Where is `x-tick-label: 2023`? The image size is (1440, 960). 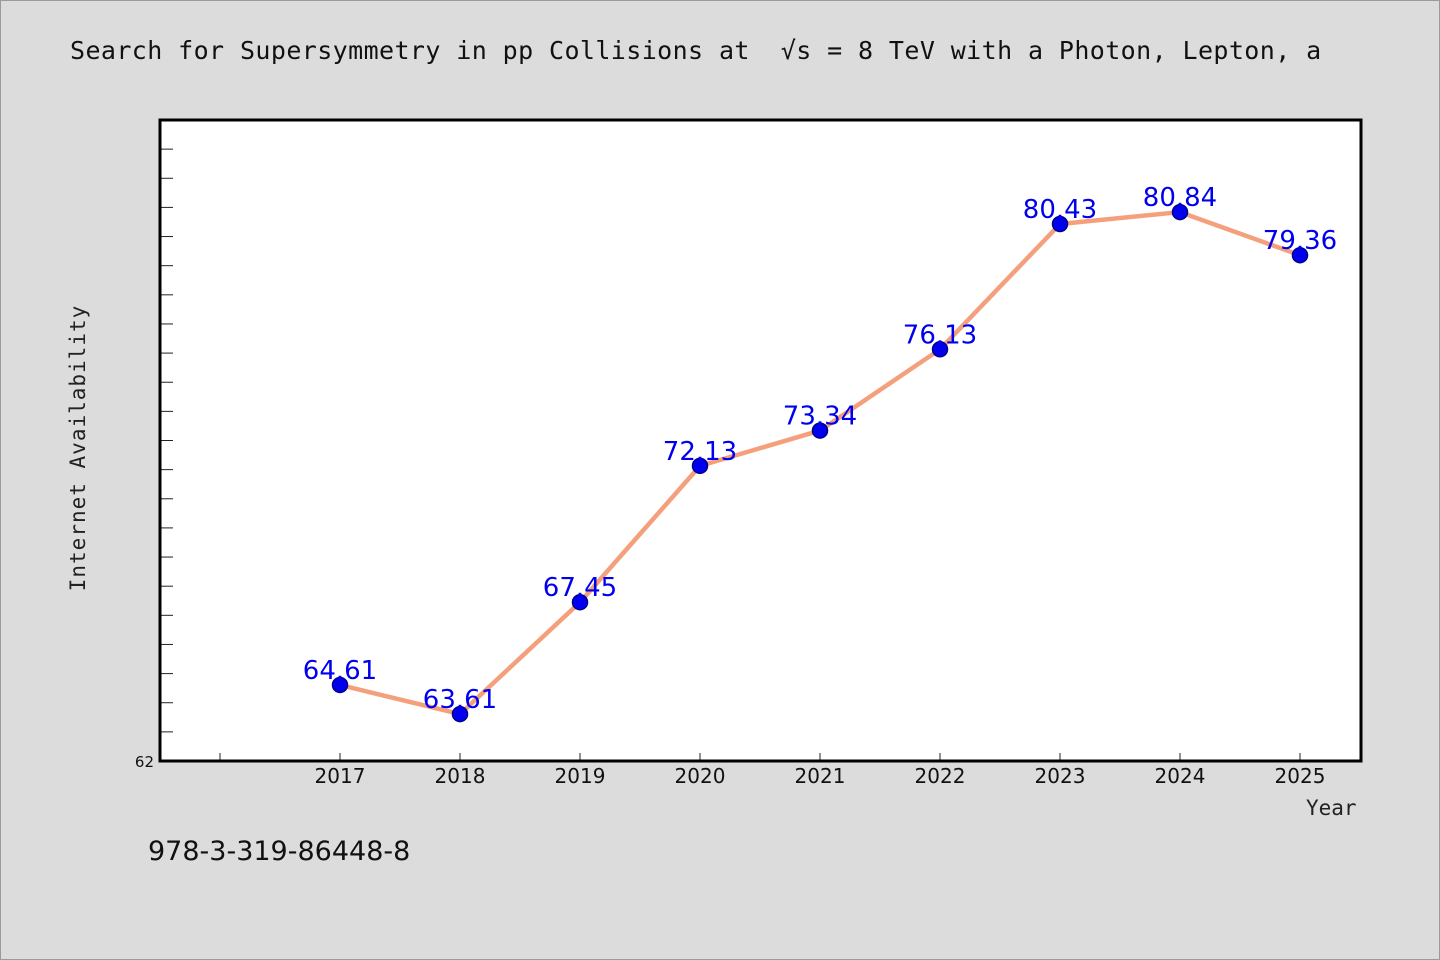 x-tick-label: 2023 is located at coordinates (1060, 776).